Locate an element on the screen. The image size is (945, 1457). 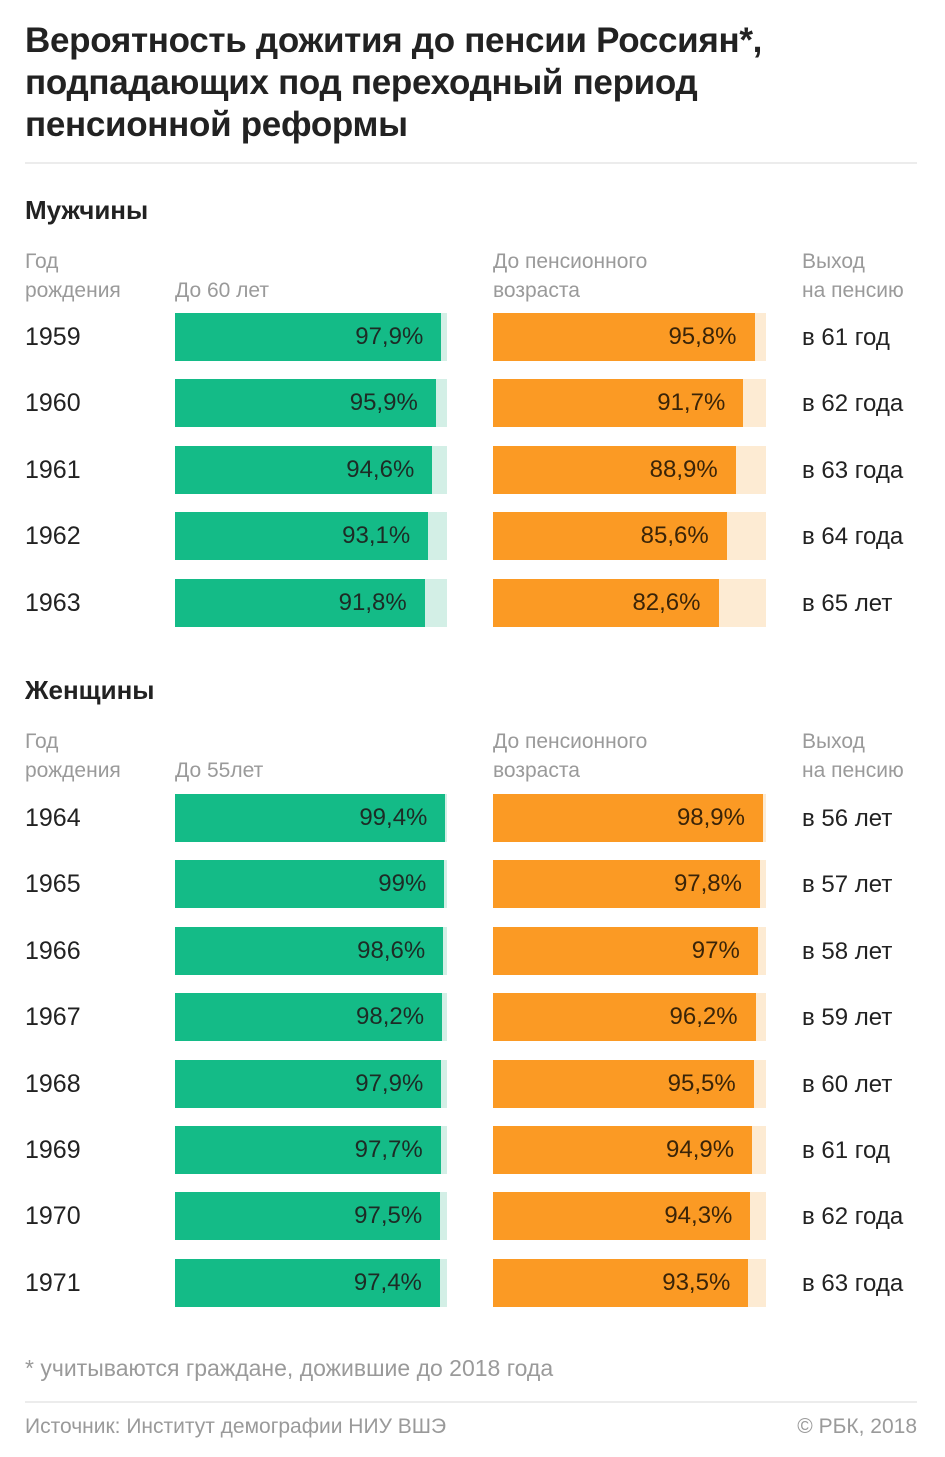
bar-track-series1: 98,6% is located at coordinates (311, 950).